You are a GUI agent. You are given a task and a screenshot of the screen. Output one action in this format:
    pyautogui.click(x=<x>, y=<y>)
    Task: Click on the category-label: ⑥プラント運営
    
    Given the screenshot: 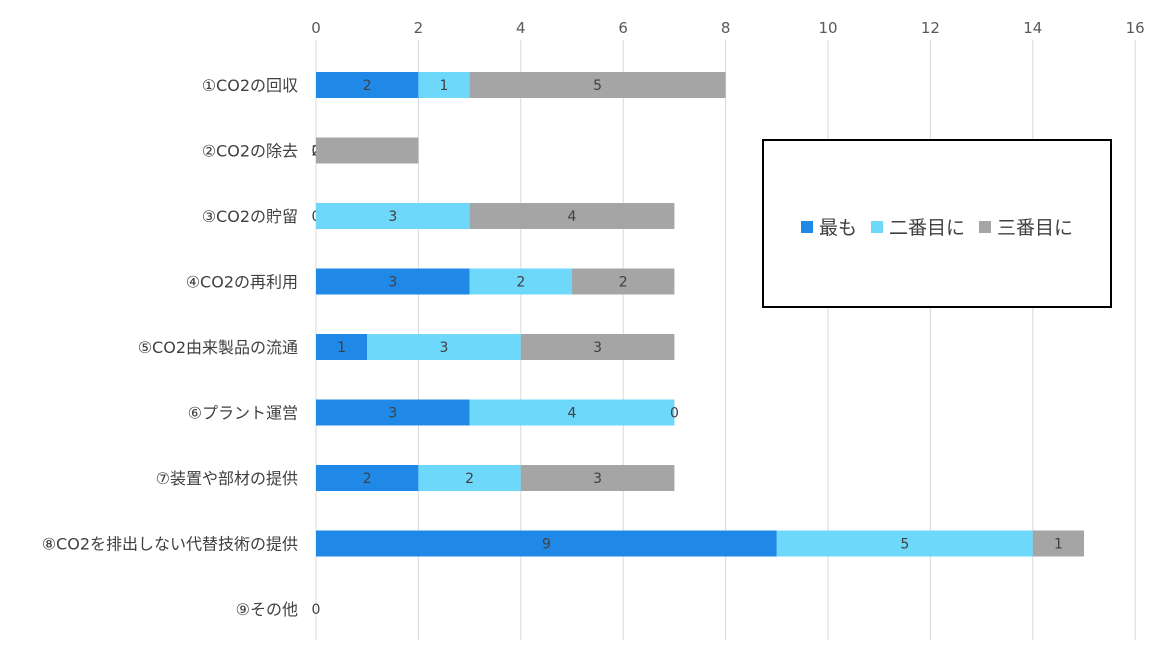 What is the action you would take?
    pyautogui.click(x=243, y=413)
    